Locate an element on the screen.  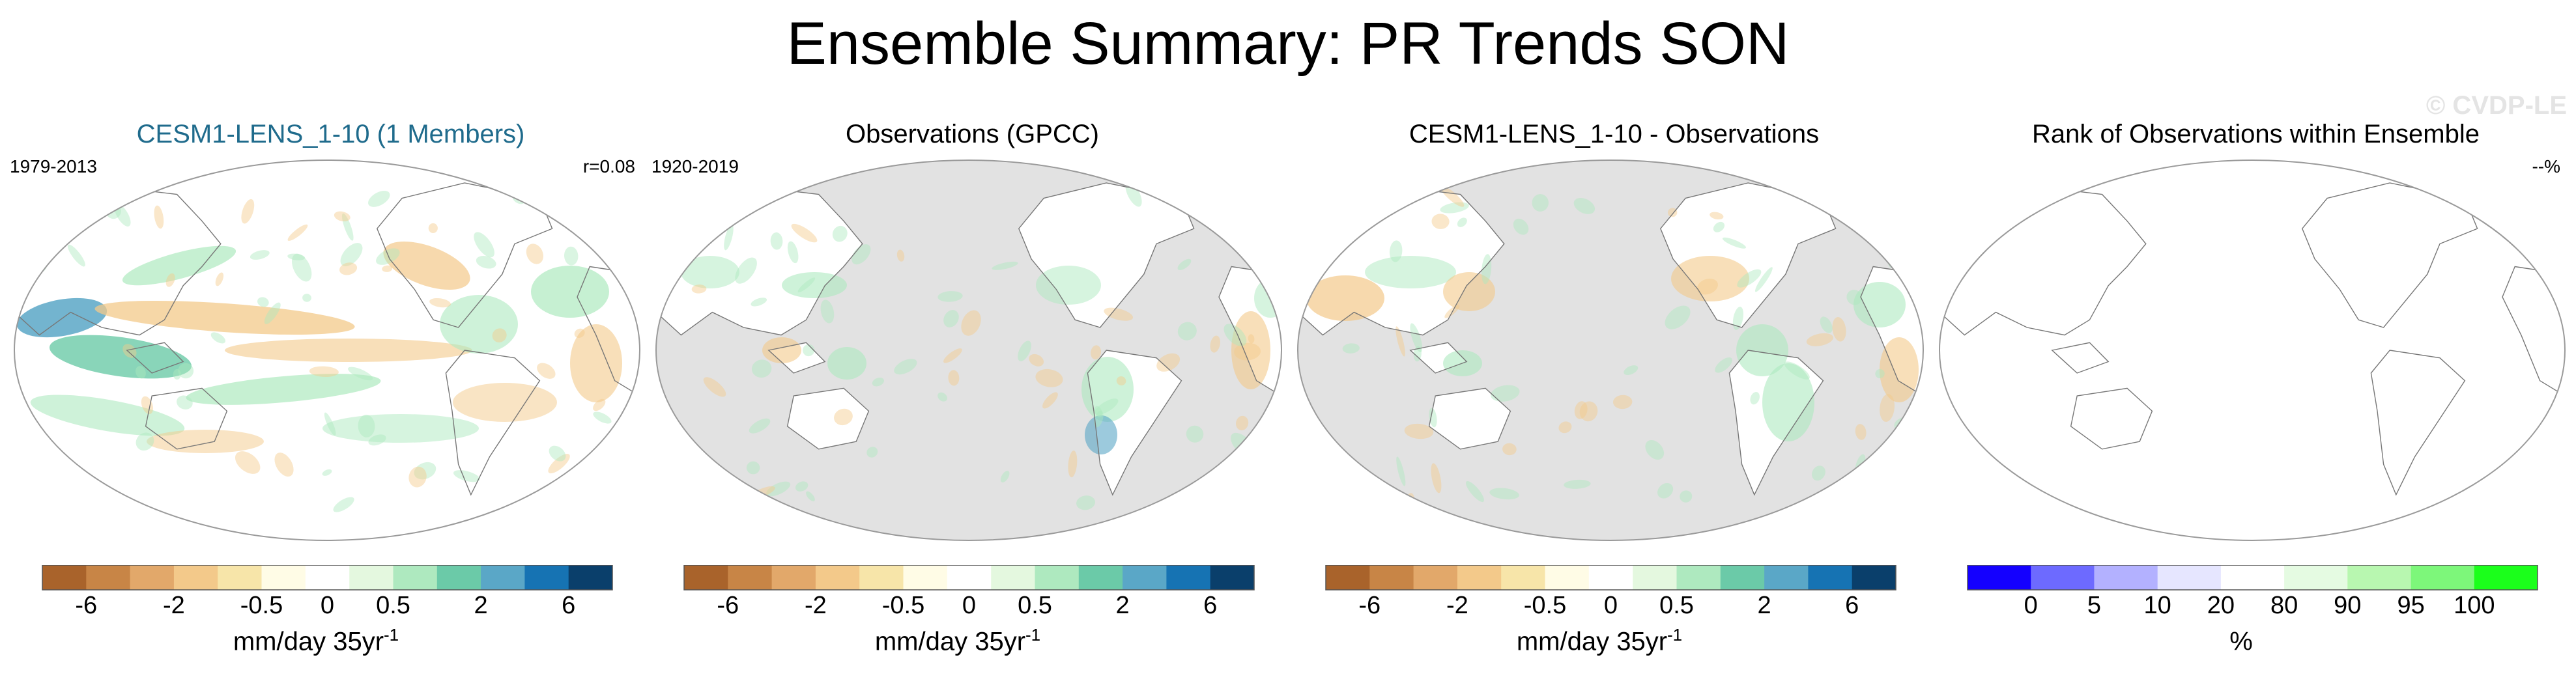
panel-title: Rank of Observations within Ensemble is located at coordinates (2256, 134).